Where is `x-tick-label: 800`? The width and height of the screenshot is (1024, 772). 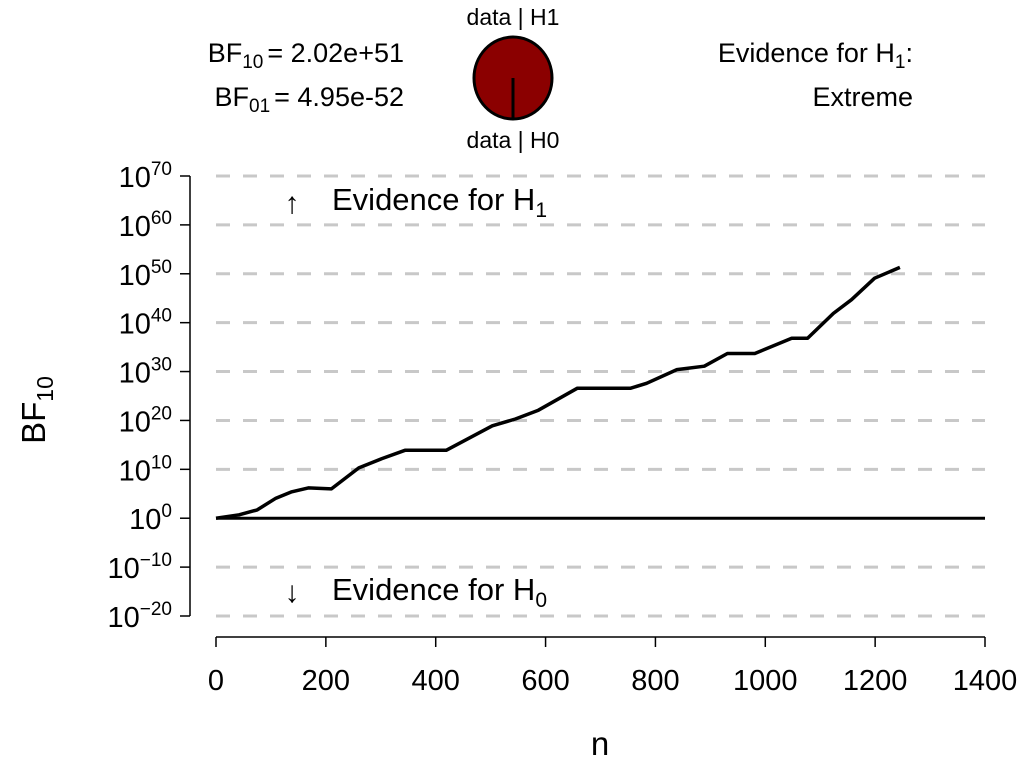 x-tick-label: 800 is located at coordinates (655, 681).